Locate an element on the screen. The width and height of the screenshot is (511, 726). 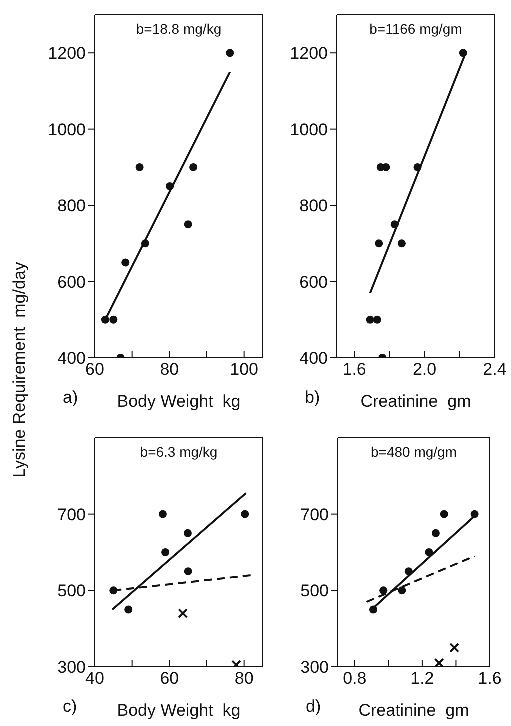
x-tick-label: 100 is located at coordinates (244, 370).